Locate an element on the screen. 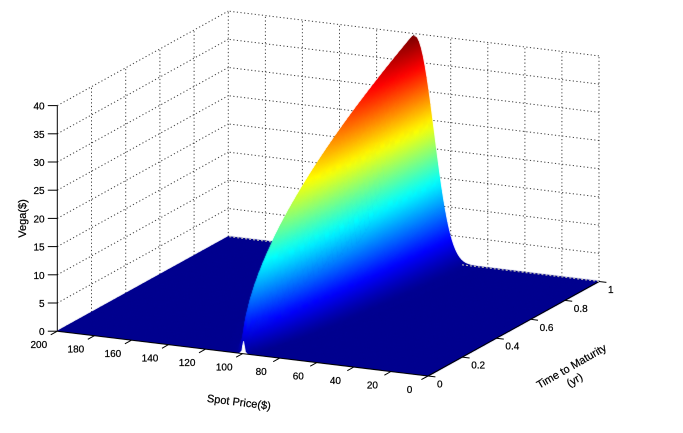 This screenshot has width=683, height=433. svg-text: 30 is located at coordinates (39, 163).